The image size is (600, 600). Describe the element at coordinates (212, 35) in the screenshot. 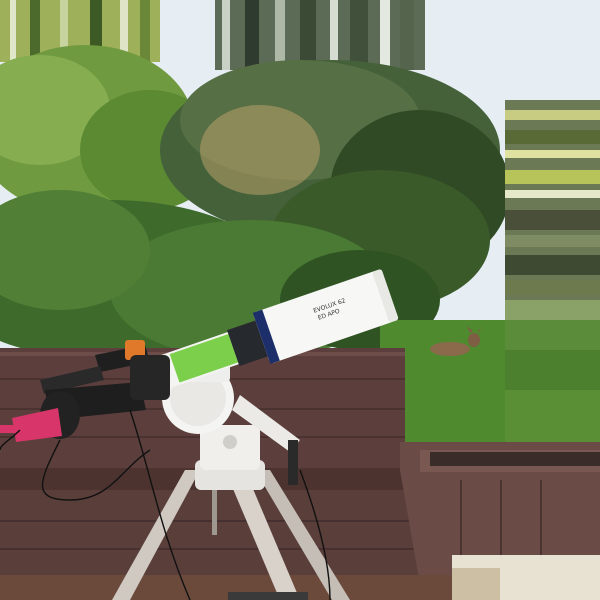

I see `glitch-stripes-top` at that location.